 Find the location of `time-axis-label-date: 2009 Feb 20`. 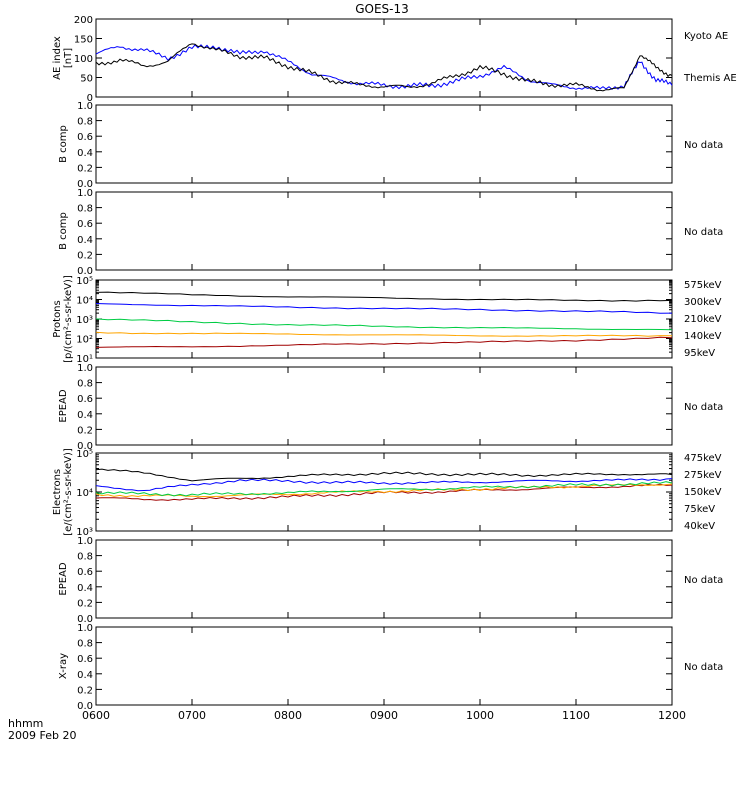

time-axis-label-date: 2009 Feb 20 is located at coordinates (42, 735).